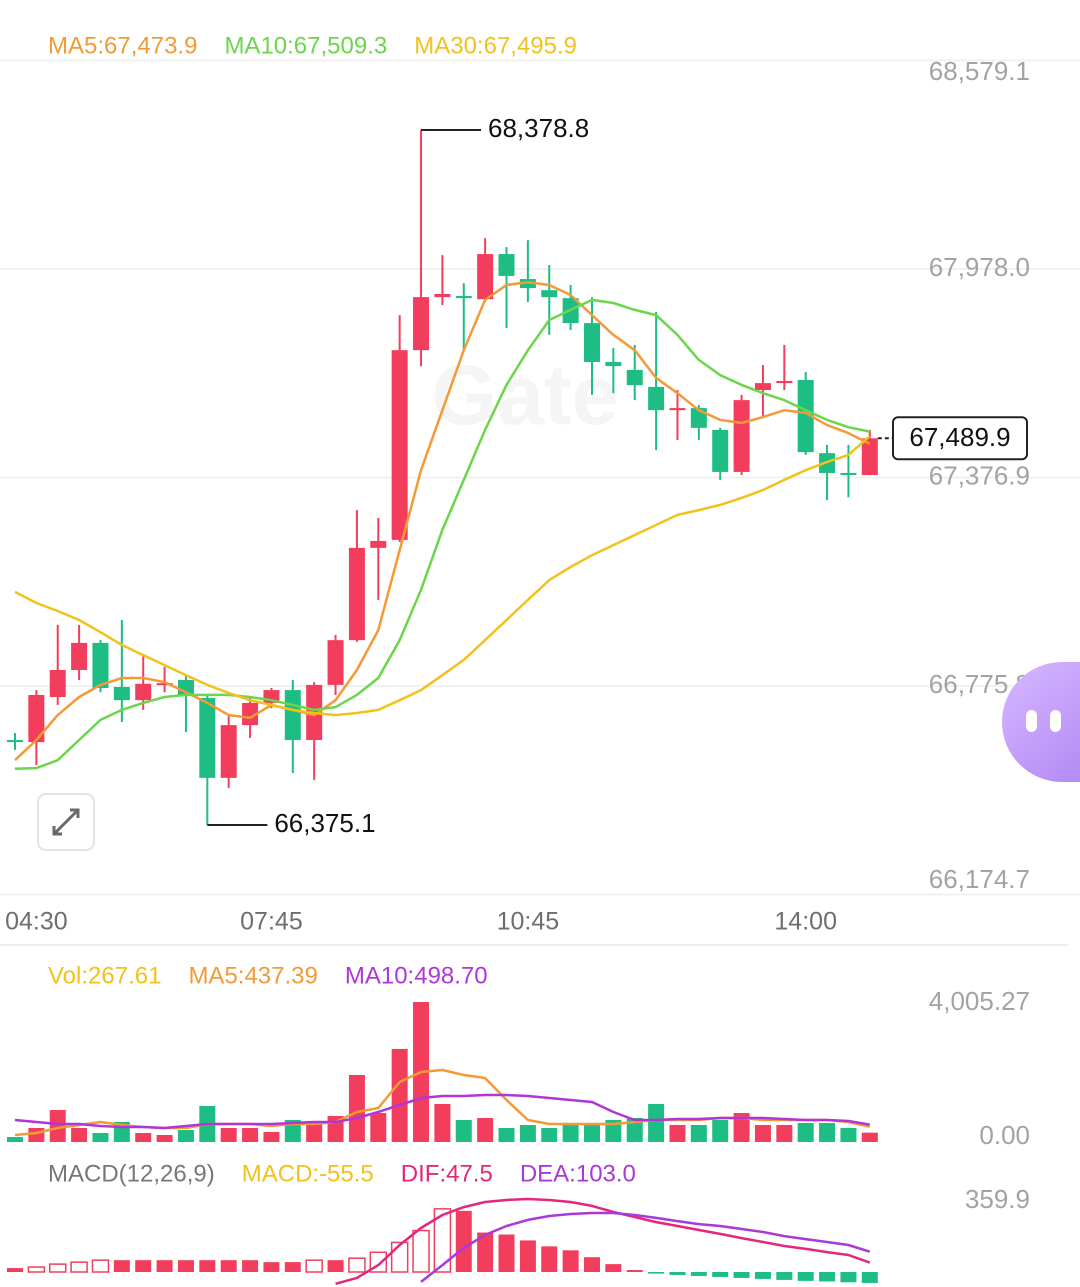 The image size is (1080, 1287). I want to click on expand-icon, so click(66, 822).